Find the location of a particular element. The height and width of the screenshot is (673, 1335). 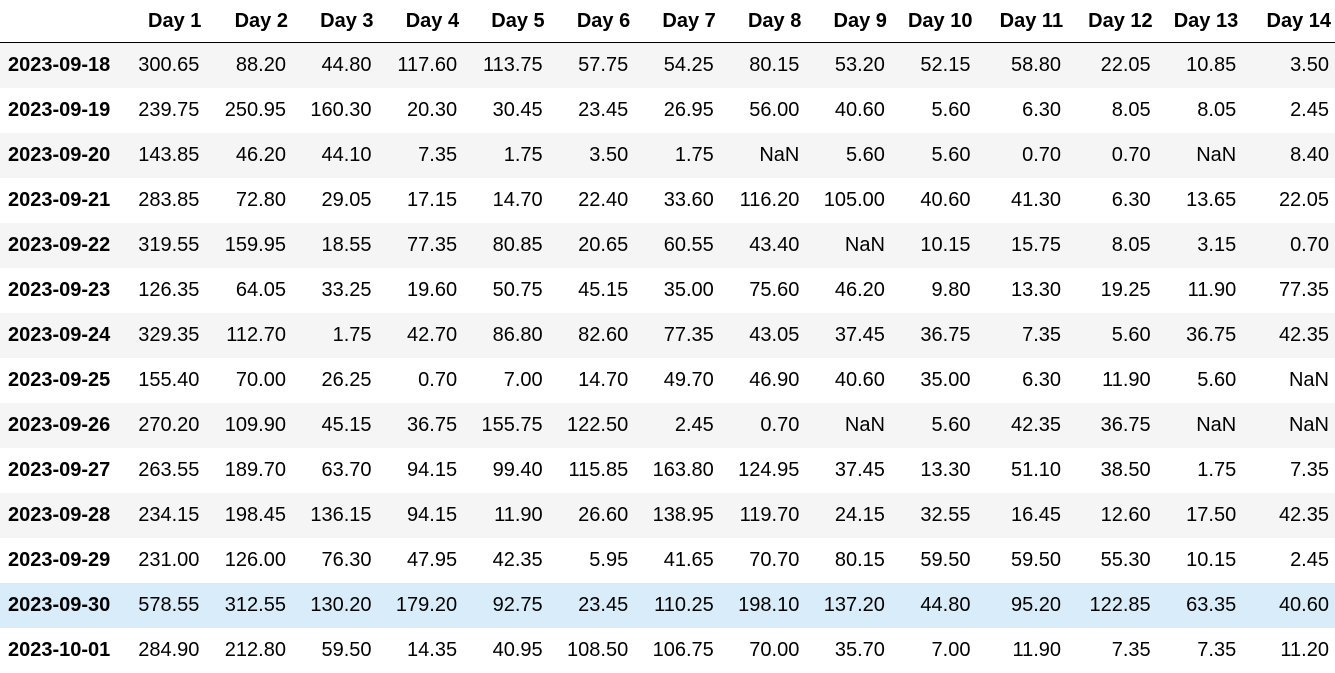

table-cell: 40.60 is located at coordinates (859, 379).